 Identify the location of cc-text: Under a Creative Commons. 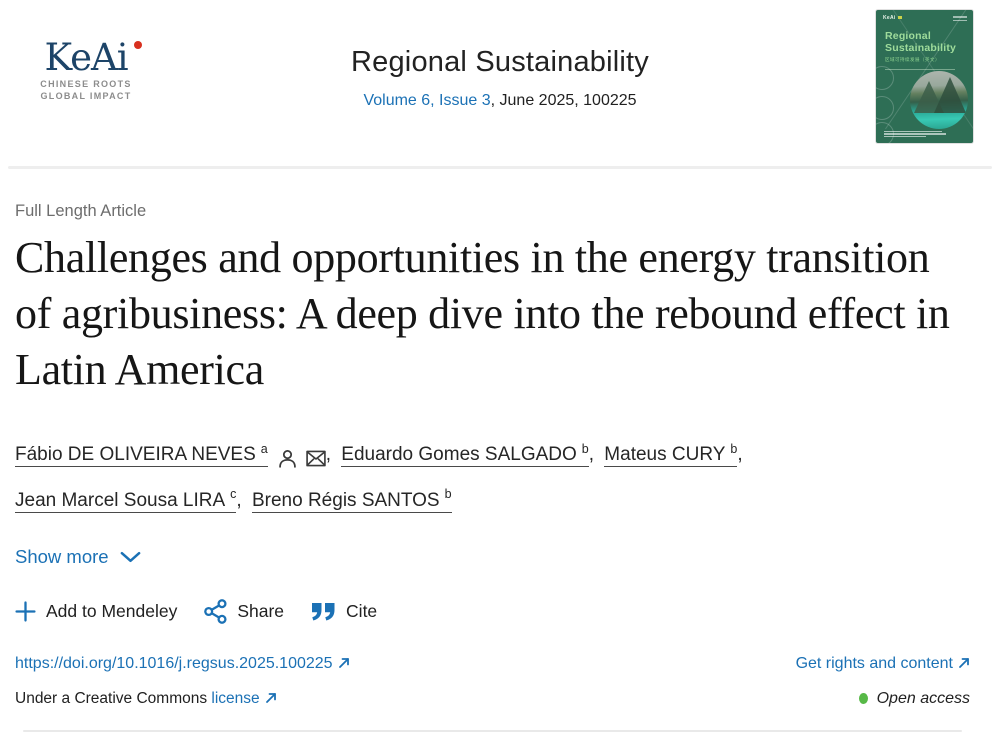
(111, 698).